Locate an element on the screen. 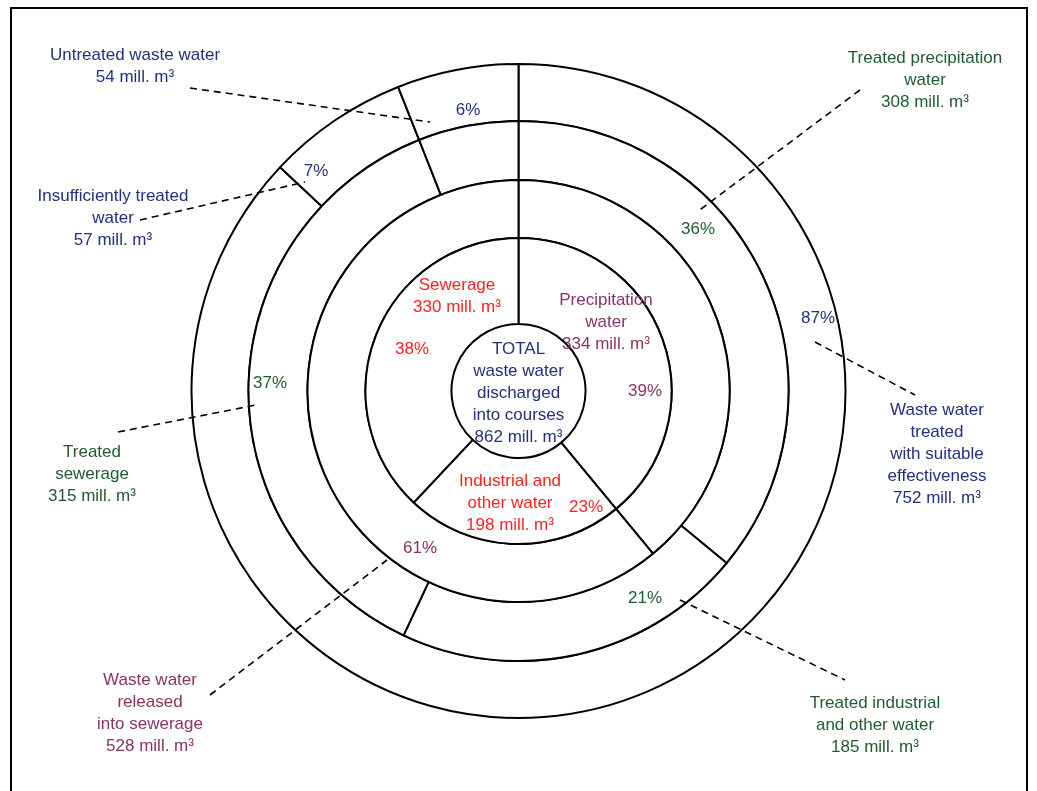 This screenshot has width=1037, height=791. slice-label: Insufficiently treated water 57 mill. m³ is located at coordinates (113, 217).